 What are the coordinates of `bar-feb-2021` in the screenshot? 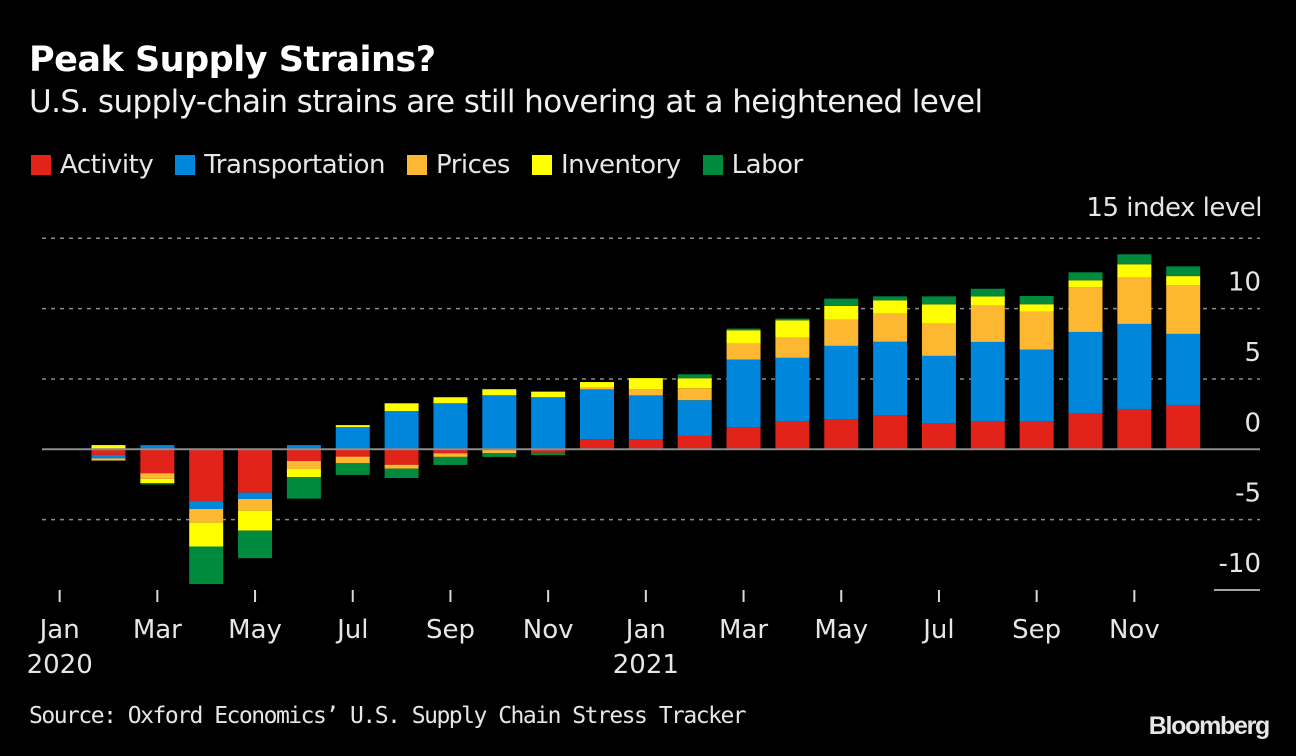 It's located at (743, 389).